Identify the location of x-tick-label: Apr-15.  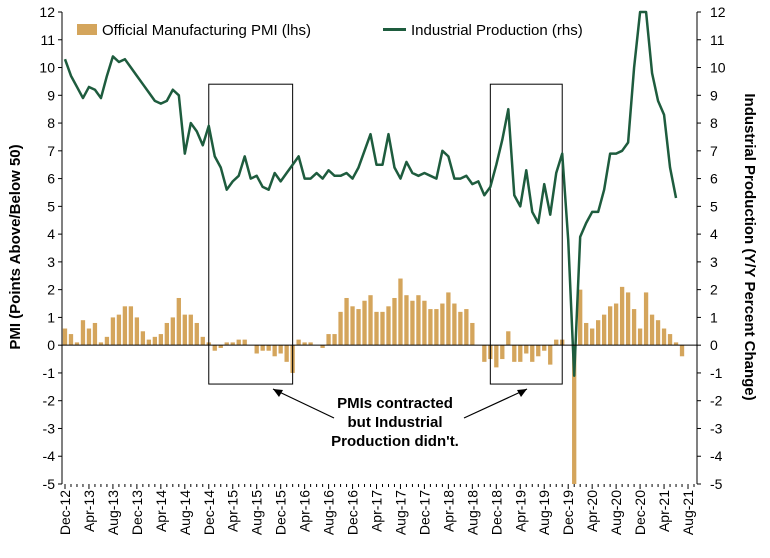
(233, 511).